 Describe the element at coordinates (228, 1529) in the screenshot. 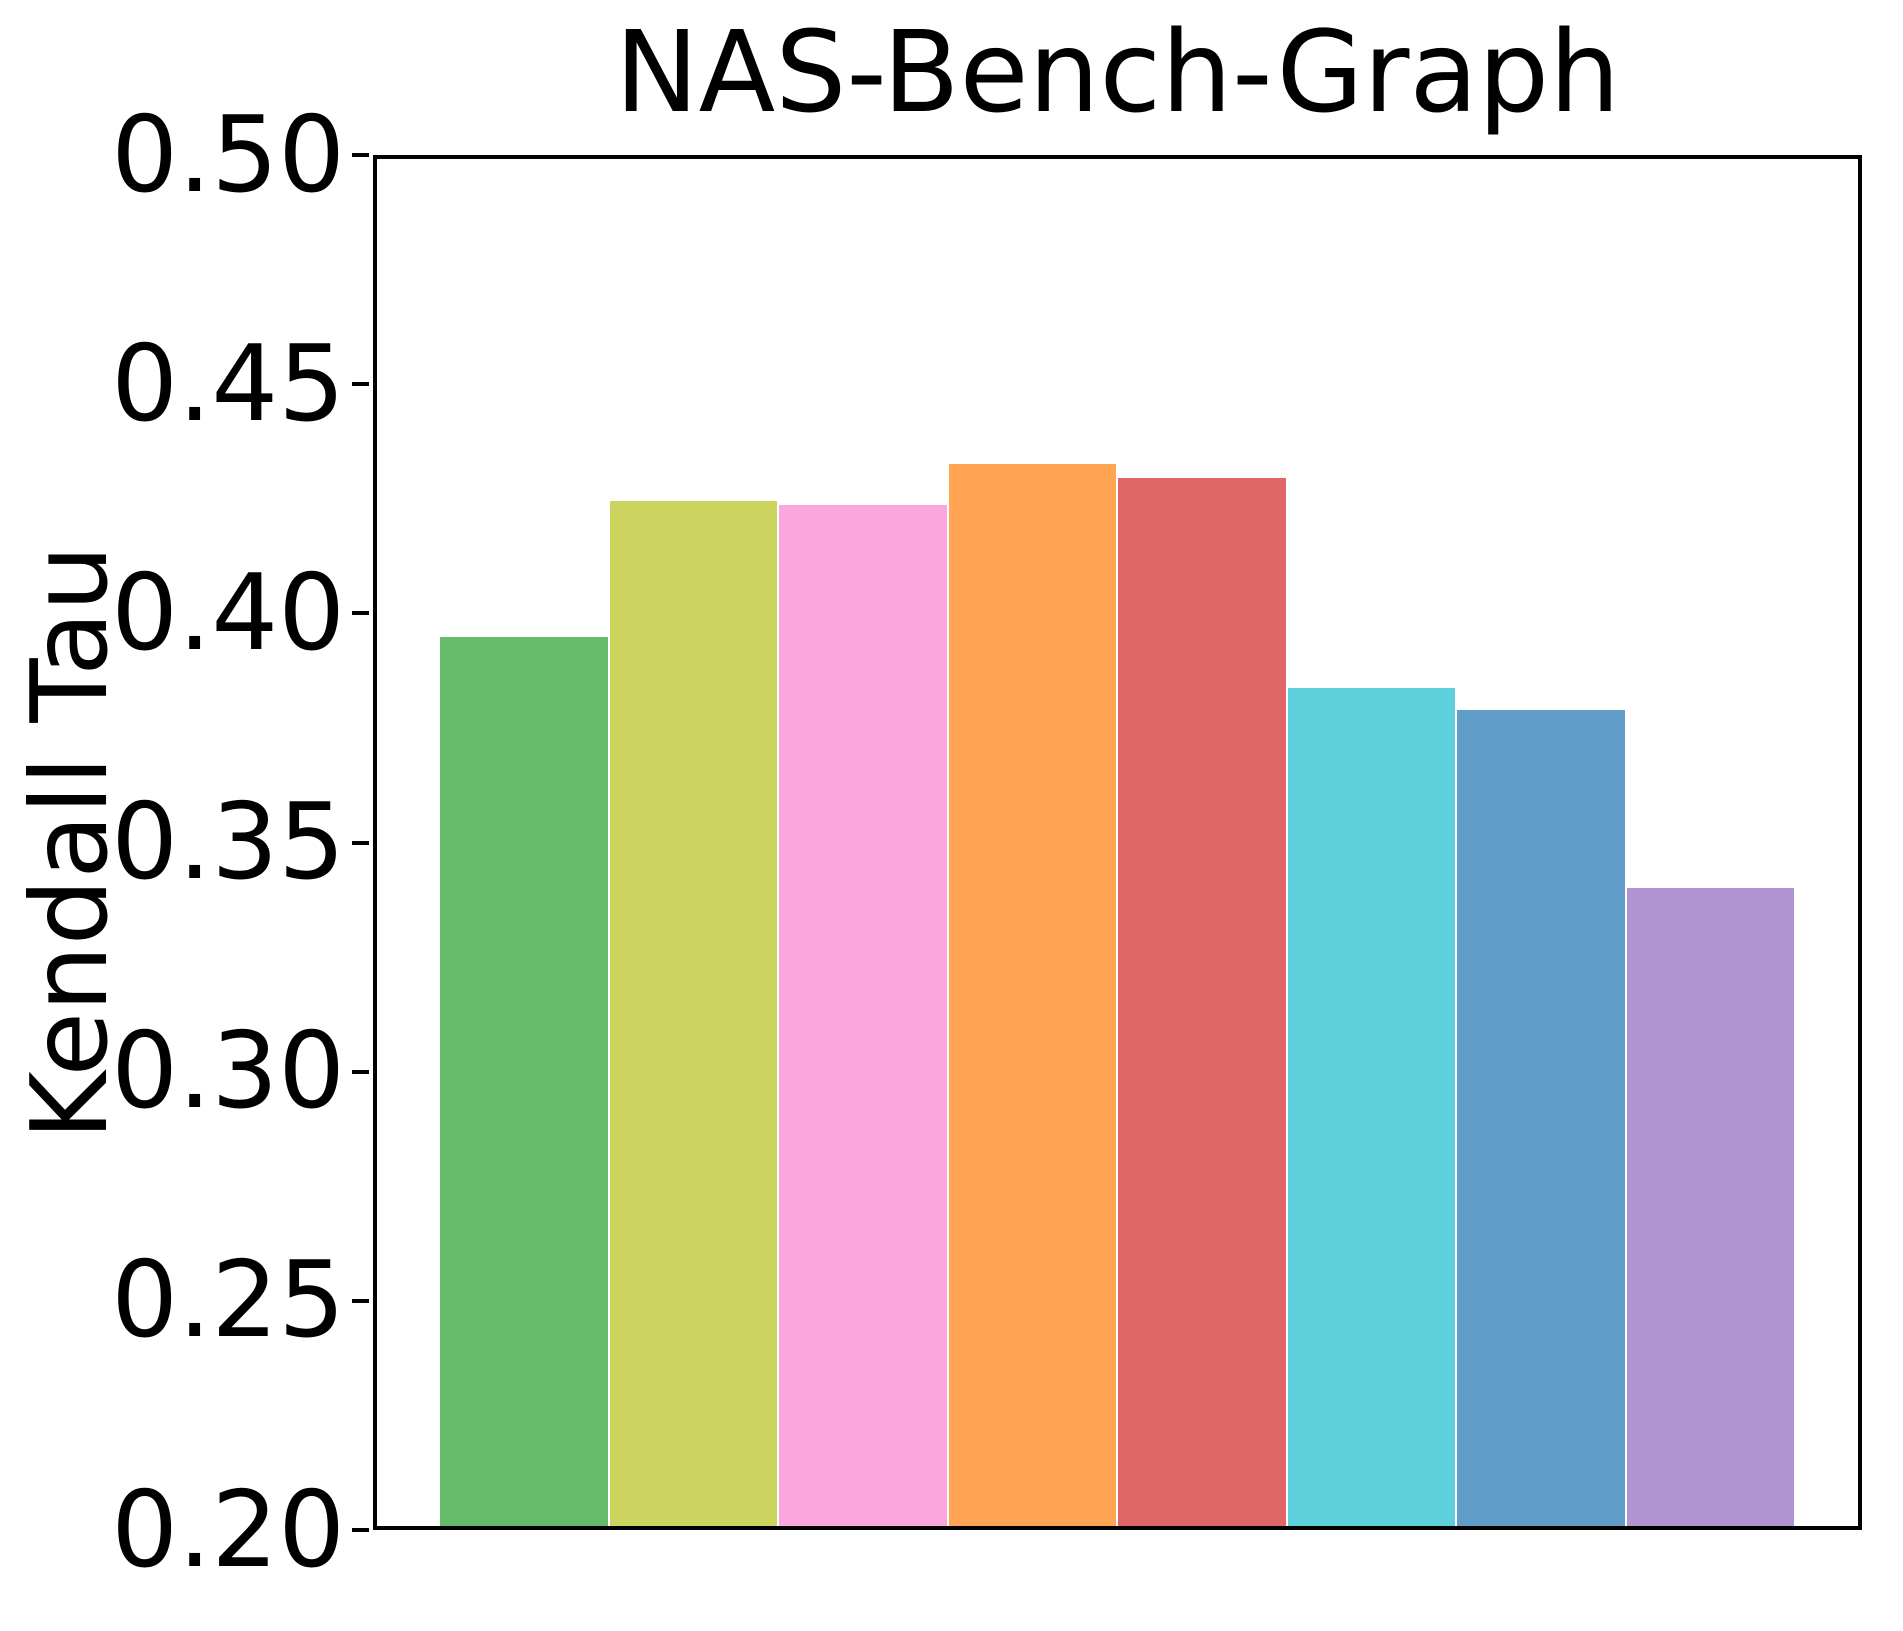

I see `y-tick-label: 0.20` at that location.